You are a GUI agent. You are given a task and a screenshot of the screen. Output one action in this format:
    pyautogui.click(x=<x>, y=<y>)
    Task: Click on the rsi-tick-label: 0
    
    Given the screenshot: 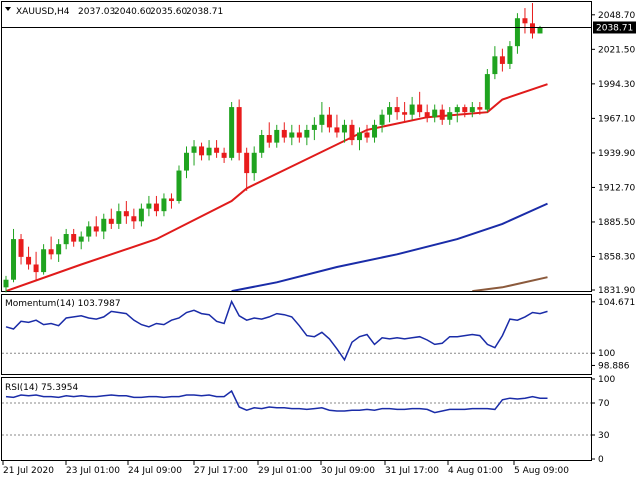 What is the action you would take?
    pyautogui.click(x=601, y=460)
    